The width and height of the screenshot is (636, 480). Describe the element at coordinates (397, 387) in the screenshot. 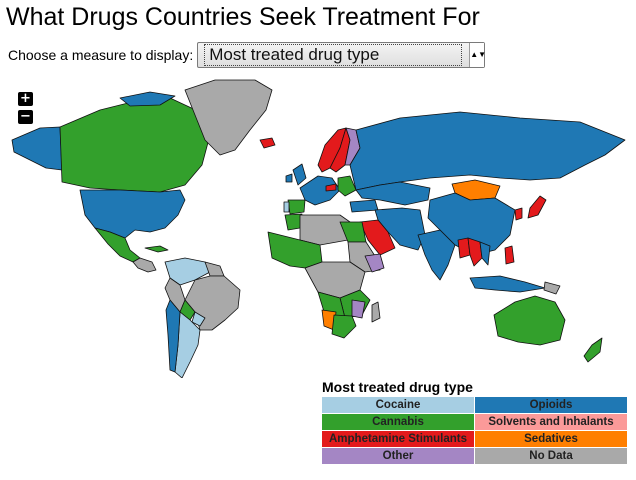

I see `legend-title: Most treated drug type` at that location.